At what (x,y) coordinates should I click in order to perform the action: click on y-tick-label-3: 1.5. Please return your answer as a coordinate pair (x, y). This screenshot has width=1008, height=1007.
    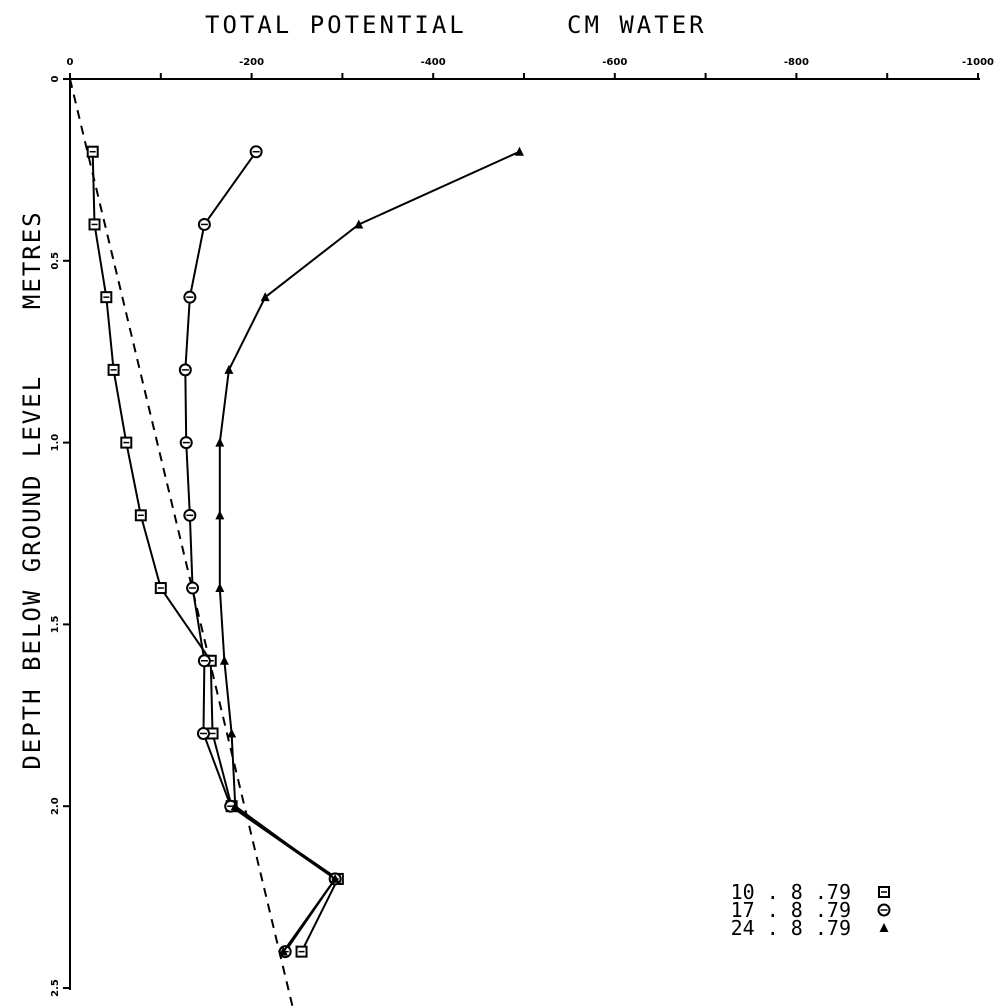
    Looking at the image, I should click on (55, 625).